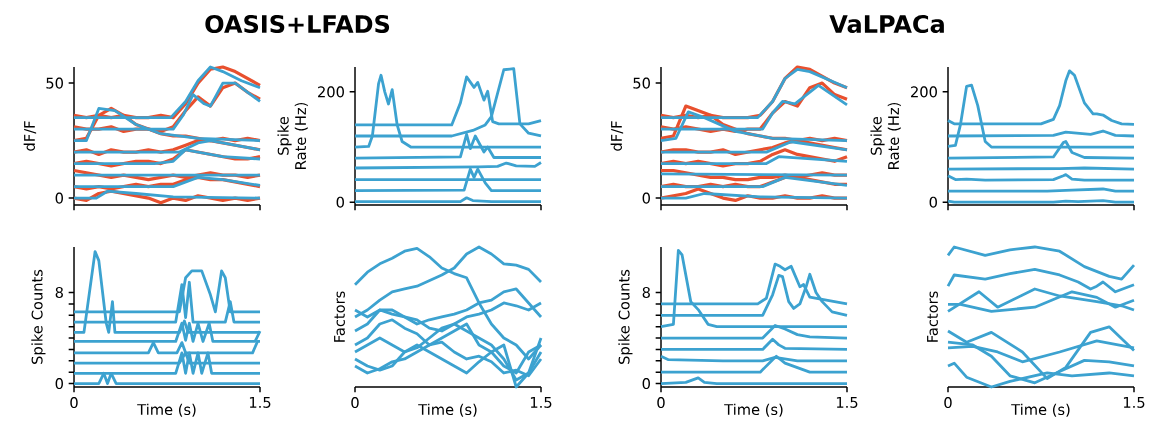 The height and width of the screenshot is (434, 1150). Describe the element at coordinates (886, 24) in the screenshot. I see `chart-title: VaLPACa` at that location.